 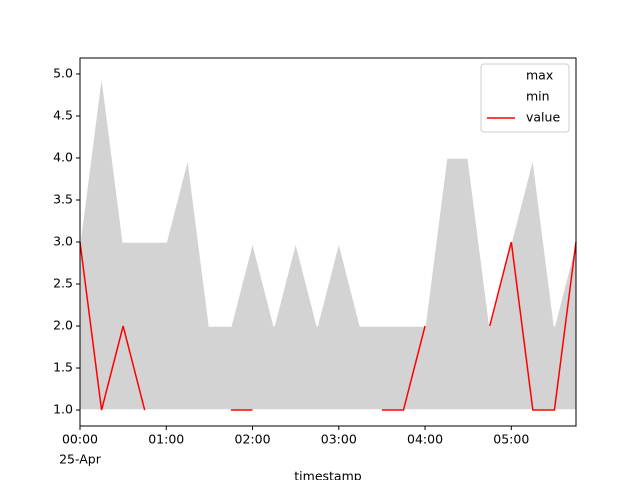 What do you see at coordinates (63, 72) in the screenshot?
I see `y-tick-label: 5.0` at bounding box center [63, 72].